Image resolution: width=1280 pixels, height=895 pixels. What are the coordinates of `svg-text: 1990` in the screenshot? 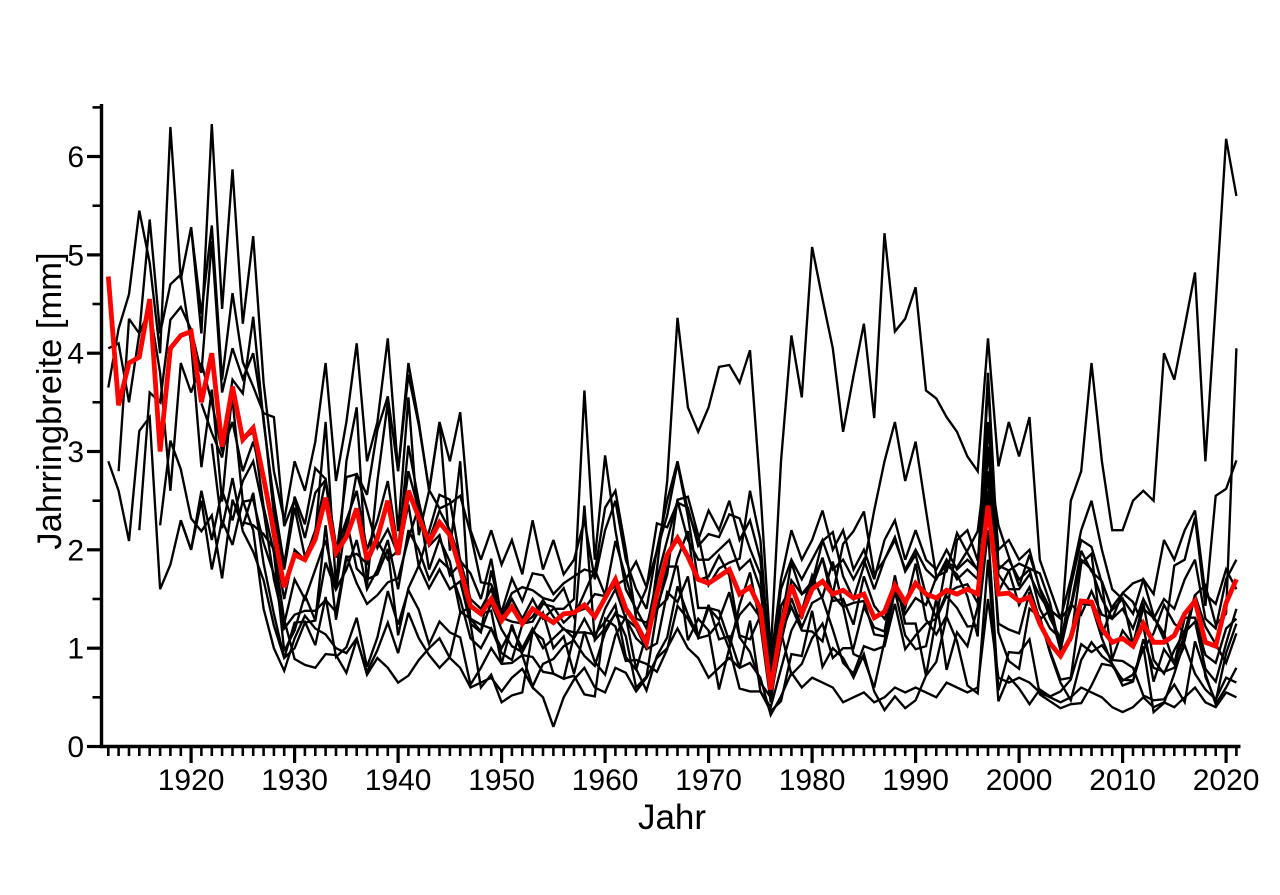 It's located at (915, 780).